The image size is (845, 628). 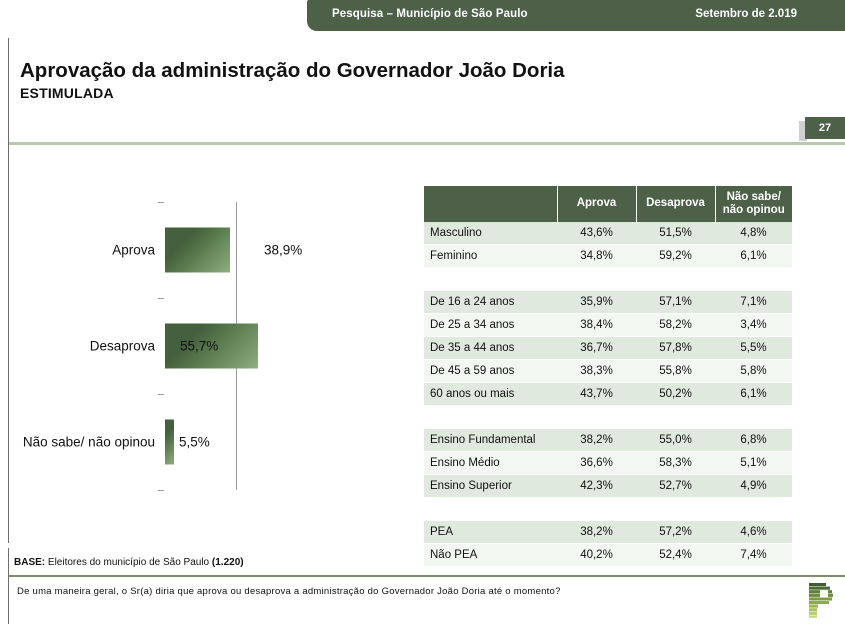 I want to click on table-cell-naosabe: 4,6%, so click(x=753, y=532).